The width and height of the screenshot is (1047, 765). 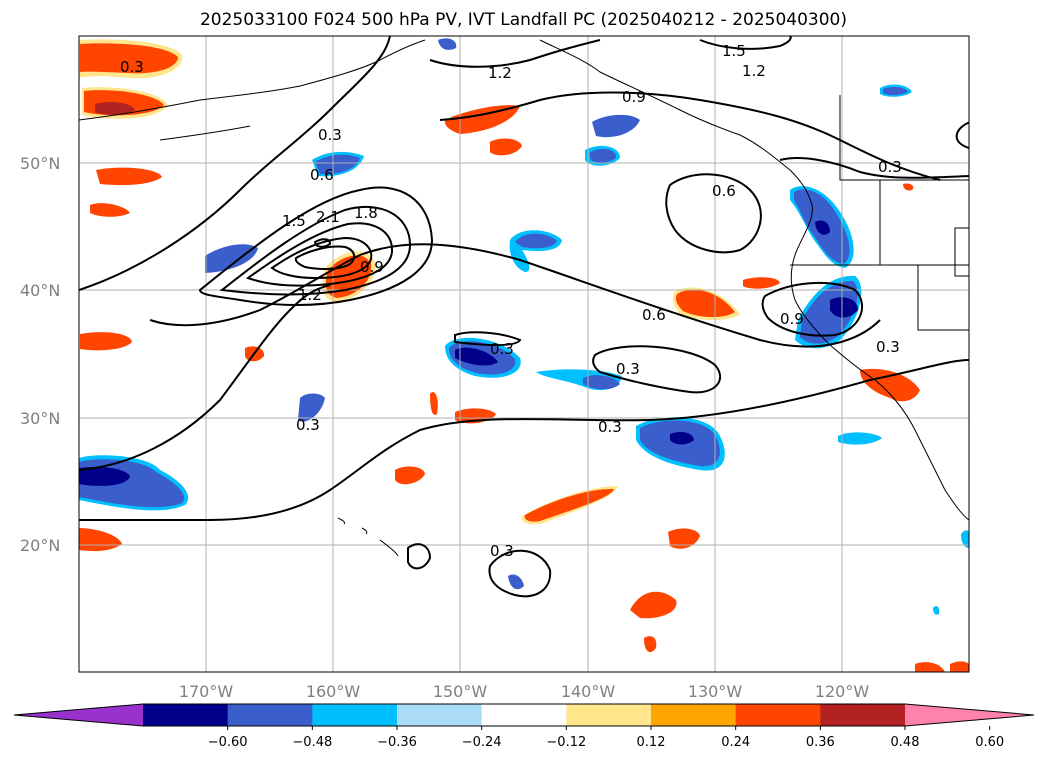 What do you see at coordinates (969, 715) in the screenshot?
I see `colorbar-extend-high` at bounding box center [969, 715].